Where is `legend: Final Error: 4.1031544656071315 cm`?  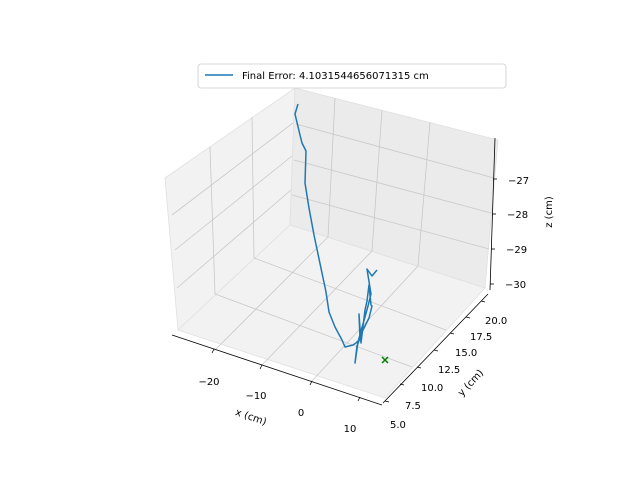
legend: Final Error: 4.1031544656071315 cm is located at coordinates (352, 76).